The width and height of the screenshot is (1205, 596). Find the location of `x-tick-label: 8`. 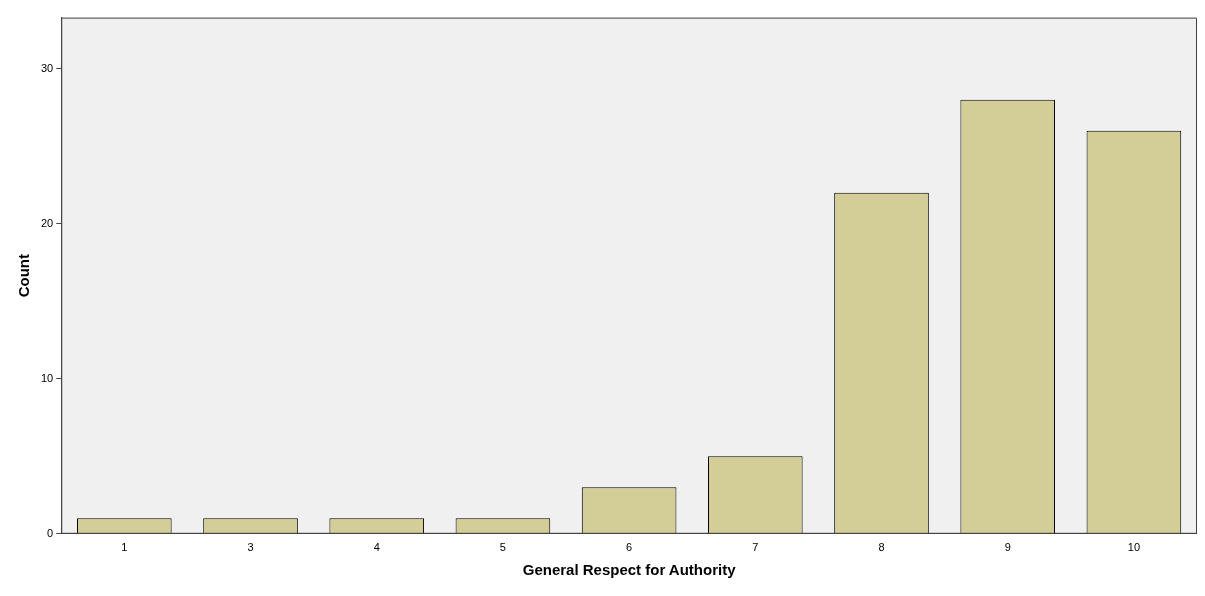

x-tick-label: 8 is located at coordinates (881, 547).